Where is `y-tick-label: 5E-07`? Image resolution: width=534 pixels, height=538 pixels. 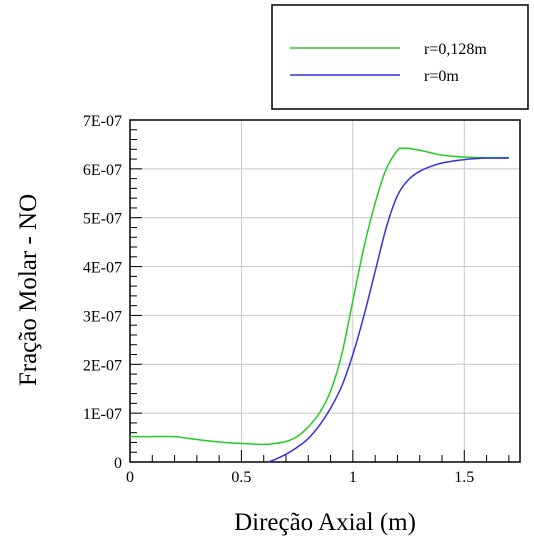
y-tick-label: 5E-07 is located at coordinates (102, 219).